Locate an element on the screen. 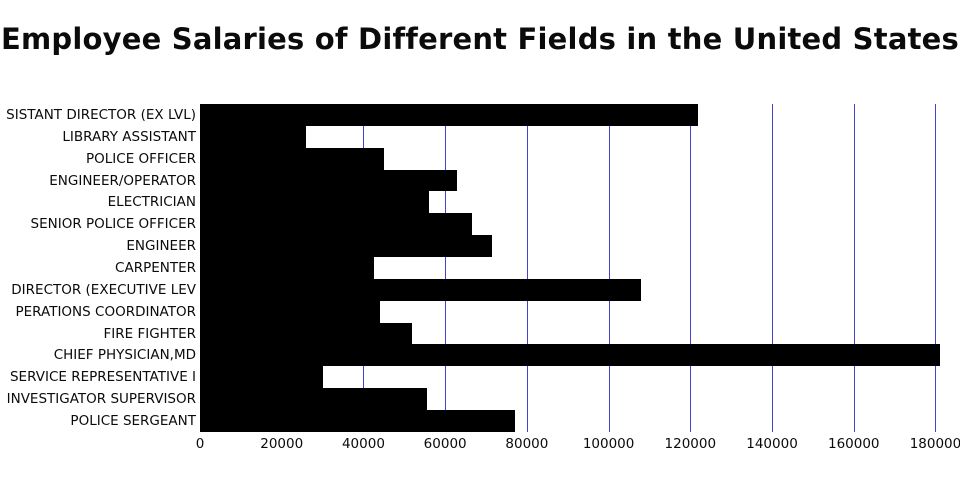  chart-row: SERVICE REPRESENTATIVE I is located at coordinates (480, 377).